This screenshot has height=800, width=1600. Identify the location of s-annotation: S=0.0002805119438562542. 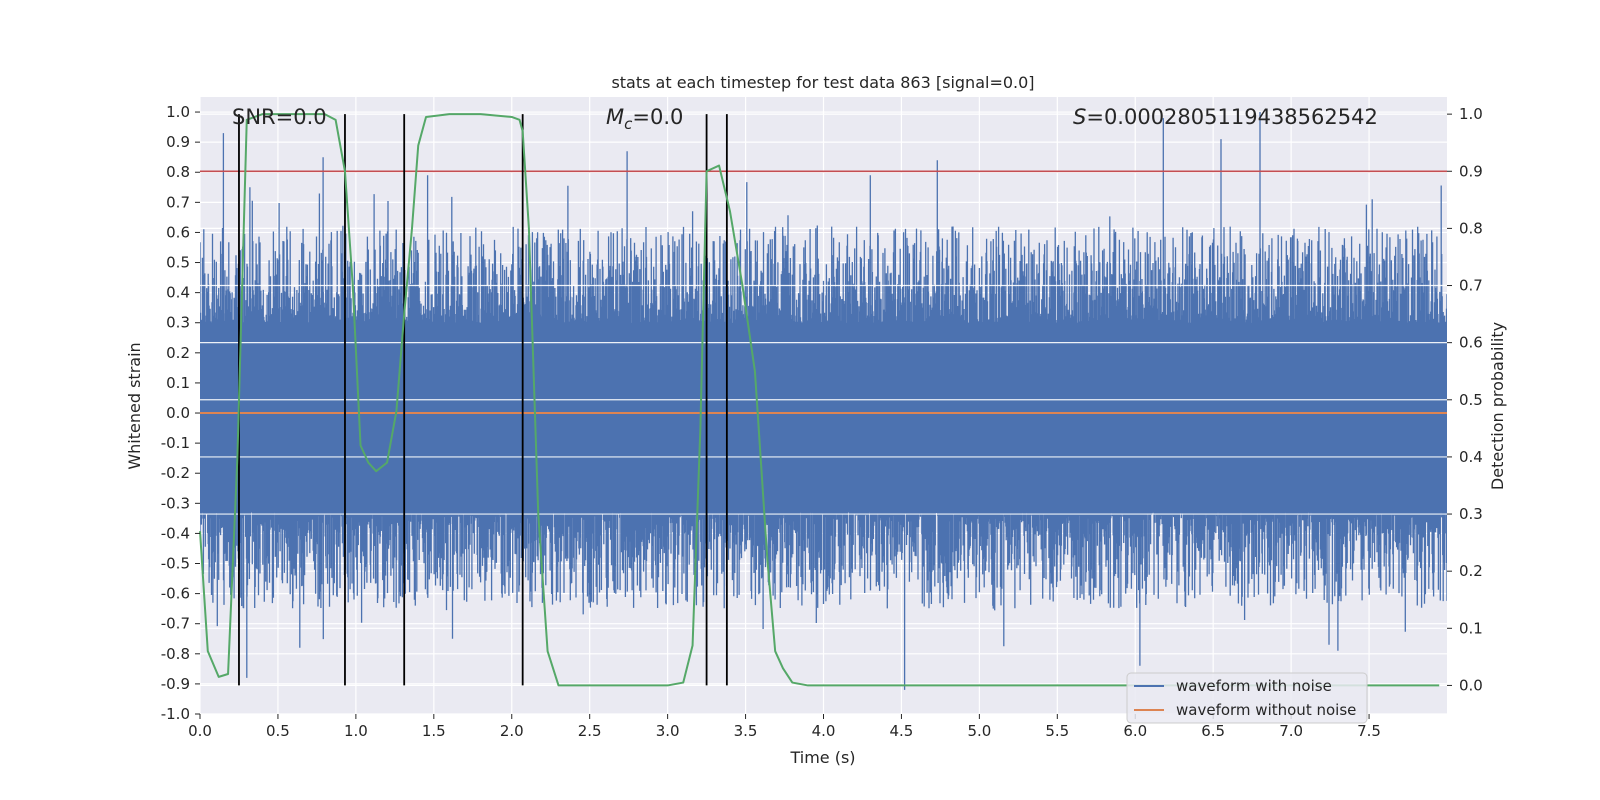
(1225, 117).